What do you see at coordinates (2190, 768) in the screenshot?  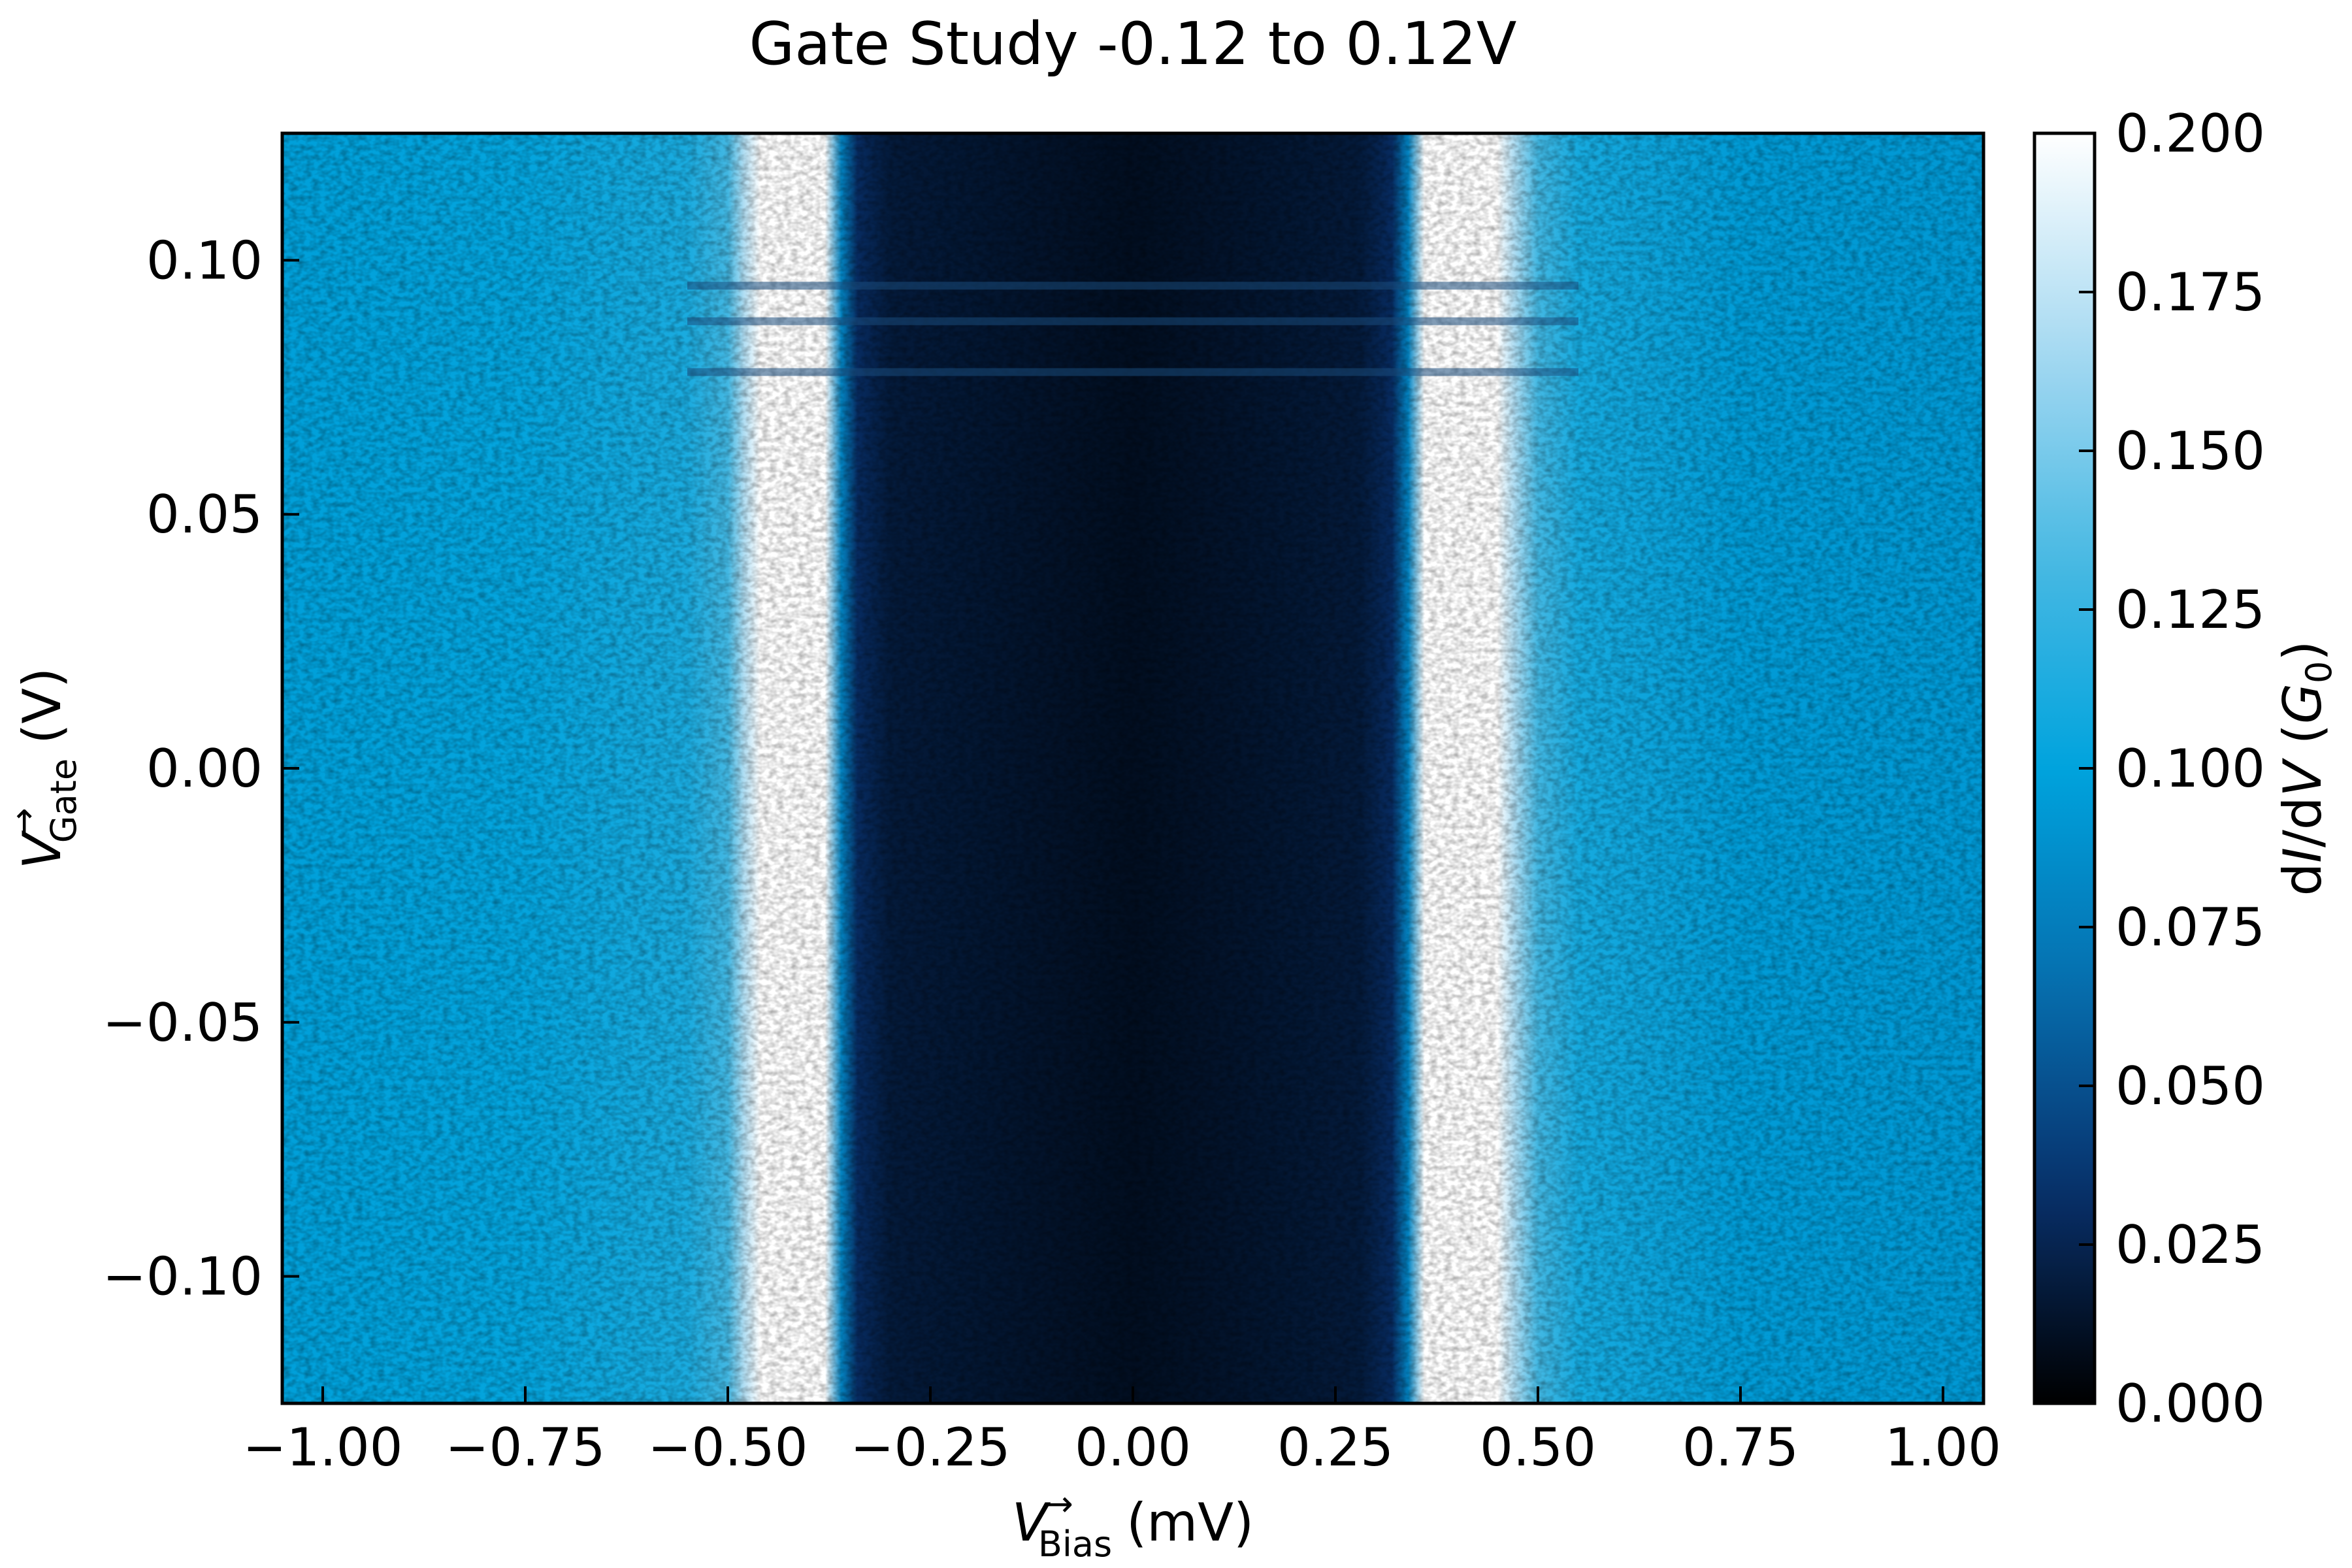 I see `colorbar-tick-label: 0.100` at bounding box center [2190, 768].